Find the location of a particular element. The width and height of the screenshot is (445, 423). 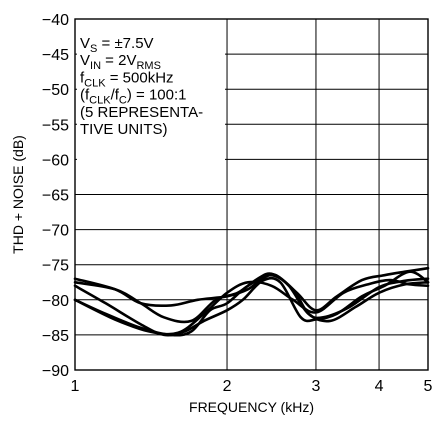

y-tick-label: −60 is located at coordinates (55, 160).